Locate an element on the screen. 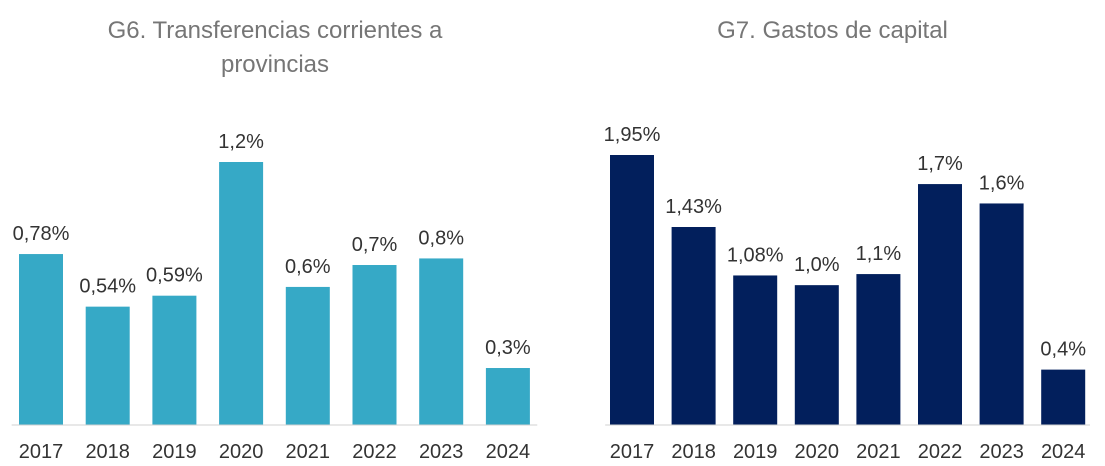 This screenshot has width=1105, height=466. data-label: 0,3% is located at coordinates (508, 348).